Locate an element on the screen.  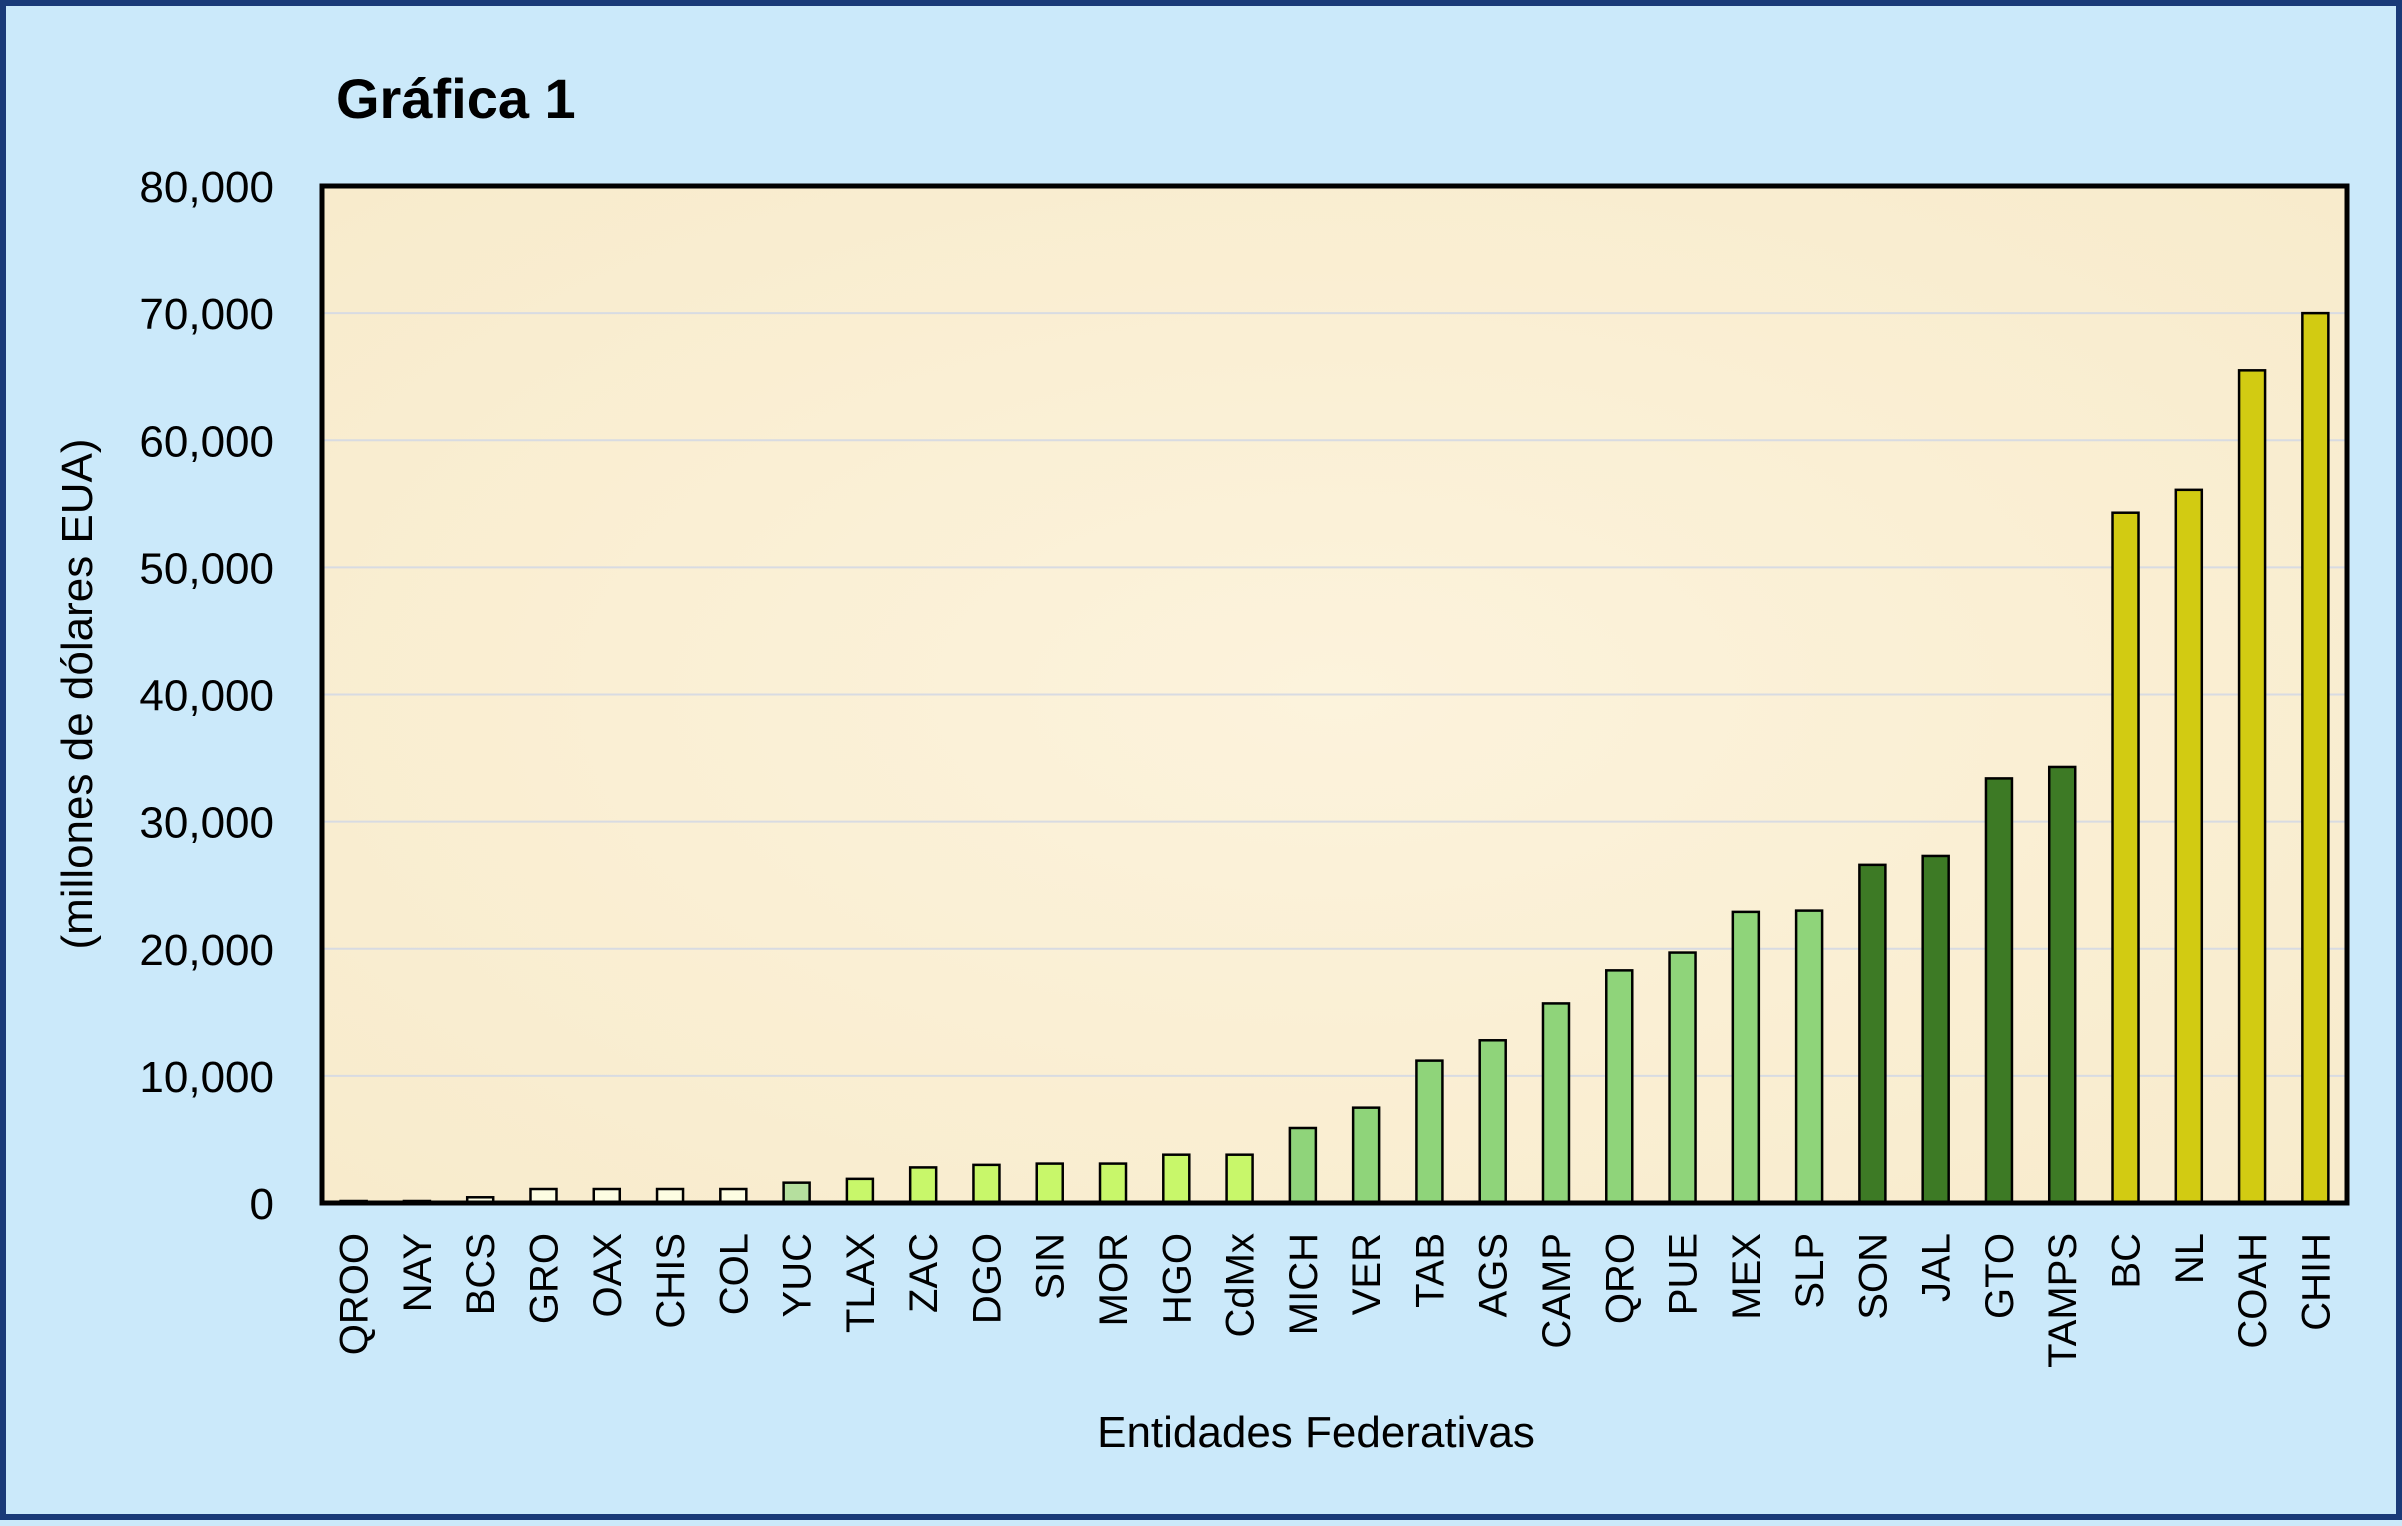
y-tick-label: 20,000 is located at coordinates (206, 950).